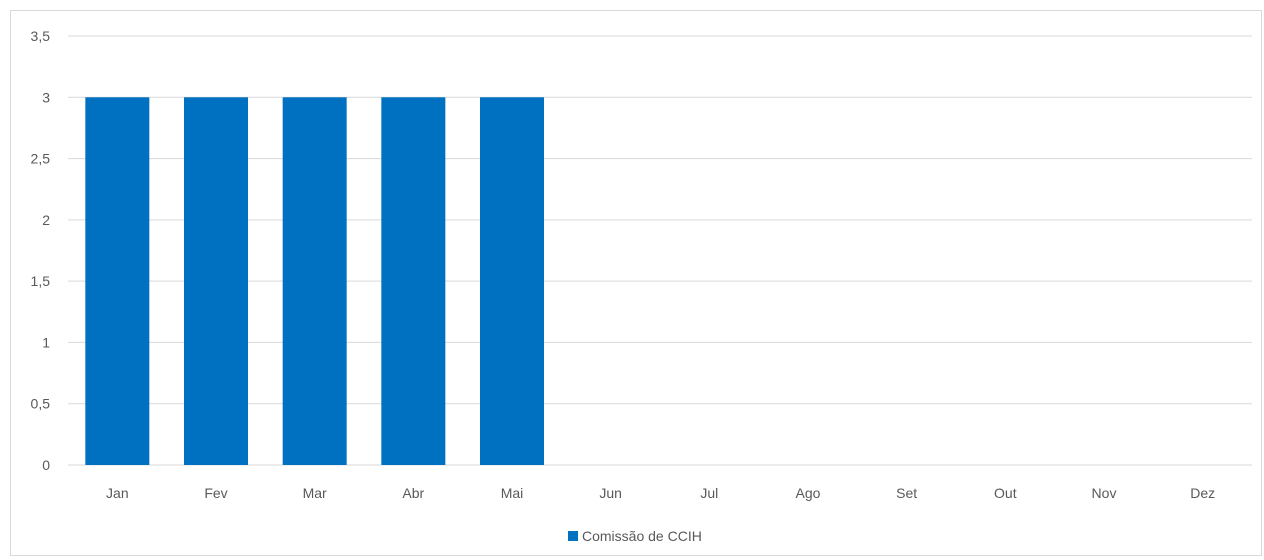  Describe the element at coordinates (709, 493) in the screenshot. I see `x-tick-label: Jul` at that location.